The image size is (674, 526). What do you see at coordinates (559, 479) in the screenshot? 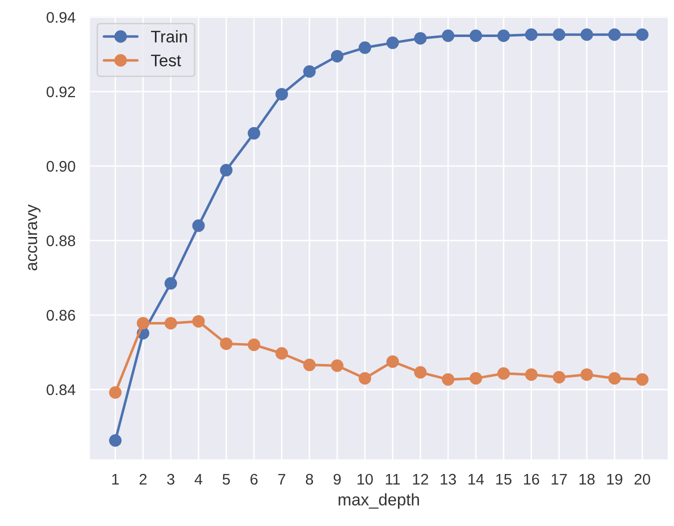
I see `x-tick-label: 17` at bounding box center [559, 479].